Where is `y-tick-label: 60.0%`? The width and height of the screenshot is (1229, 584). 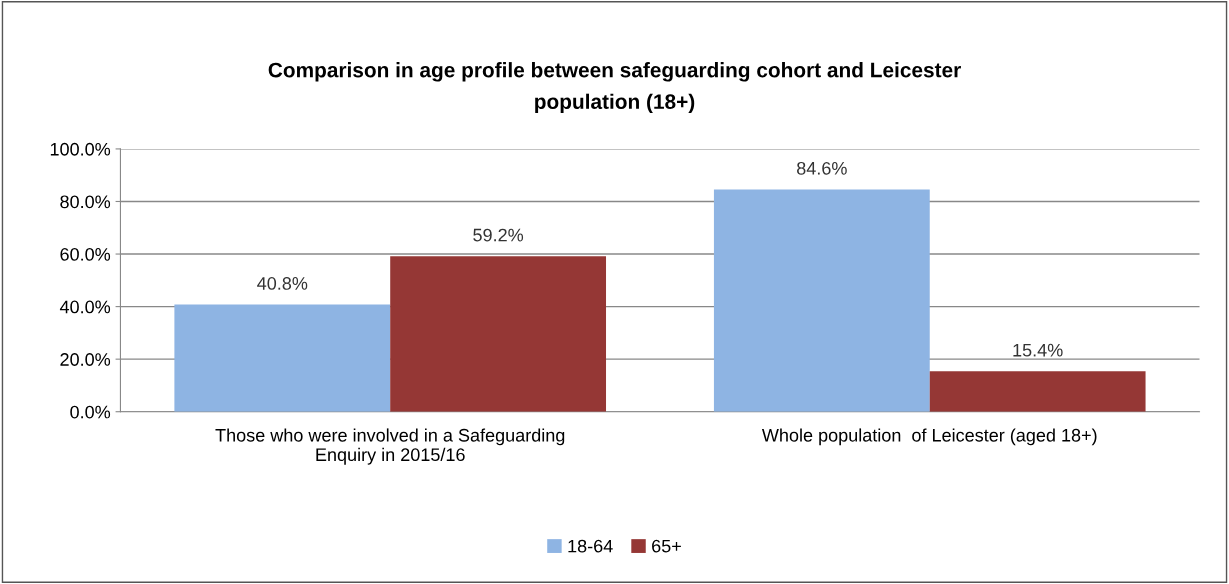
y-tick-label: 60.0% is located at coordinates (85, 254).